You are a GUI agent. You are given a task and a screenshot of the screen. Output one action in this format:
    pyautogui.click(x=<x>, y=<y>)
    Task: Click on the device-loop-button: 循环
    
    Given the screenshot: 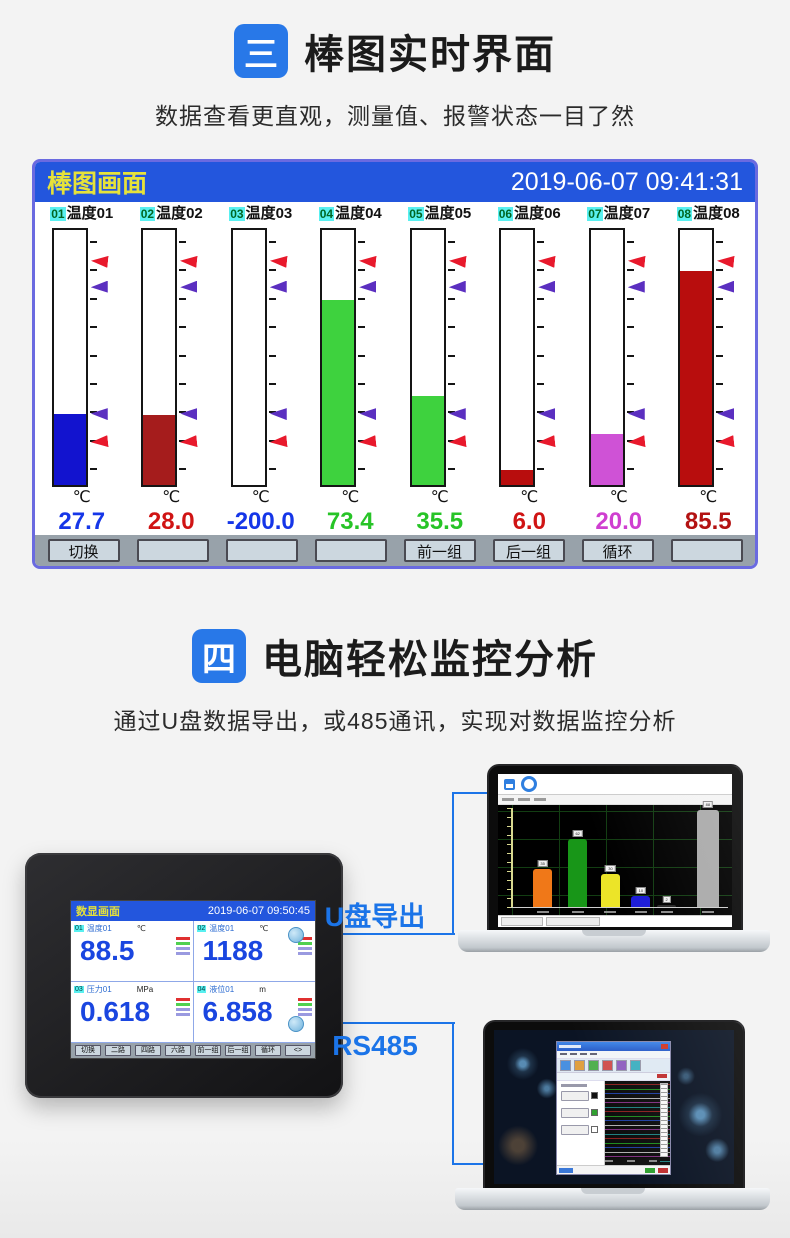 What is the action you would take?
    pyautogui.click(x=268, y=1050)
    